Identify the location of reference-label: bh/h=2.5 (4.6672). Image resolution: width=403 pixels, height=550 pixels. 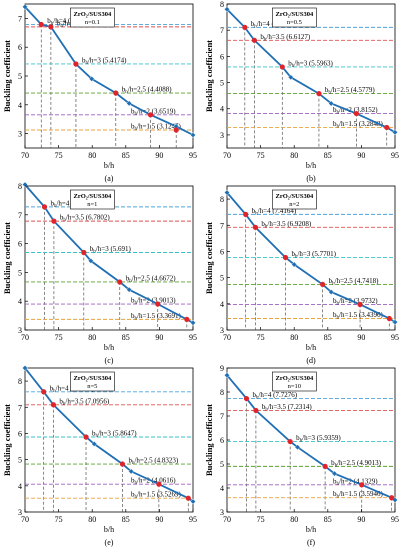
(151, 279).